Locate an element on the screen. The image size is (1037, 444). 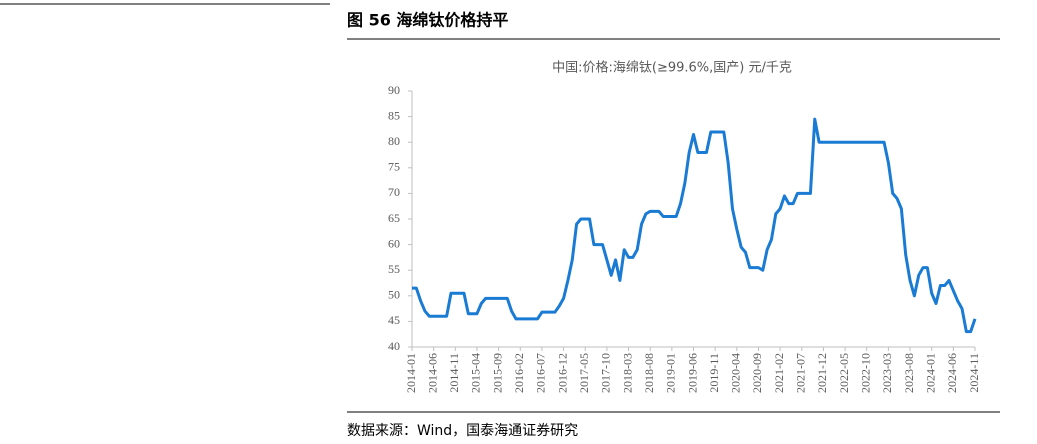
x-tick-label: 2019-11 is located at coordinates (714, 373).